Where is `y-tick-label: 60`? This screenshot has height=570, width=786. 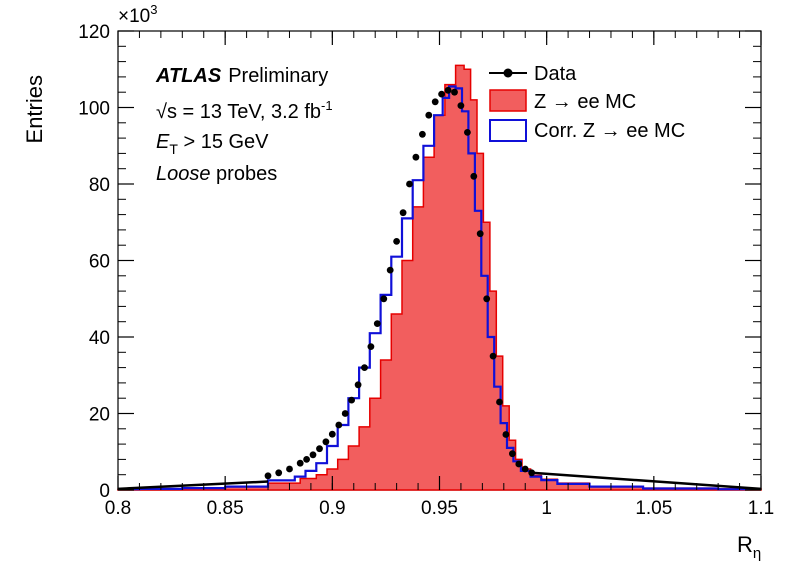 y-tick-label: 60 is located at coordinates (99, 262).